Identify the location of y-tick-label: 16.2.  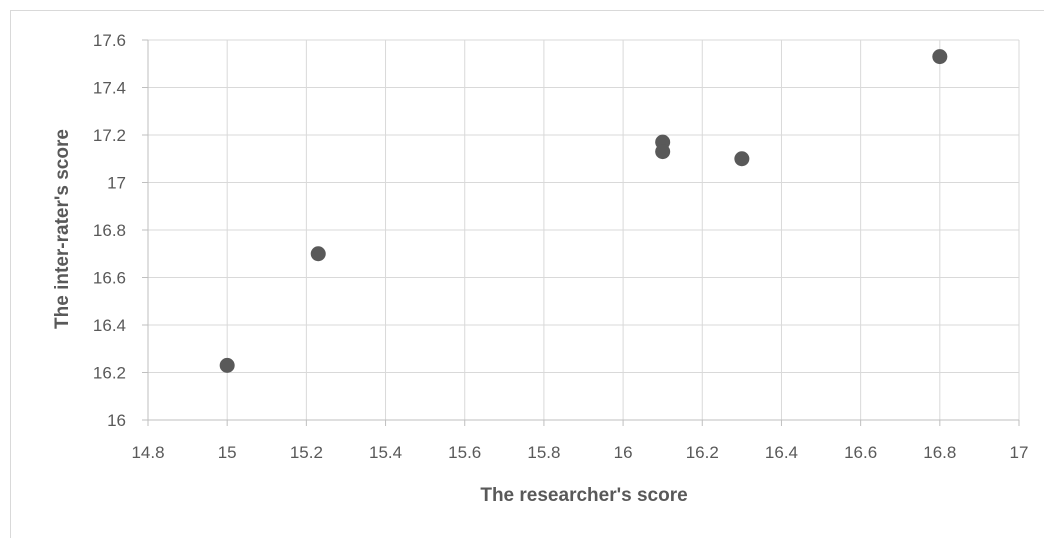
(109, 373).